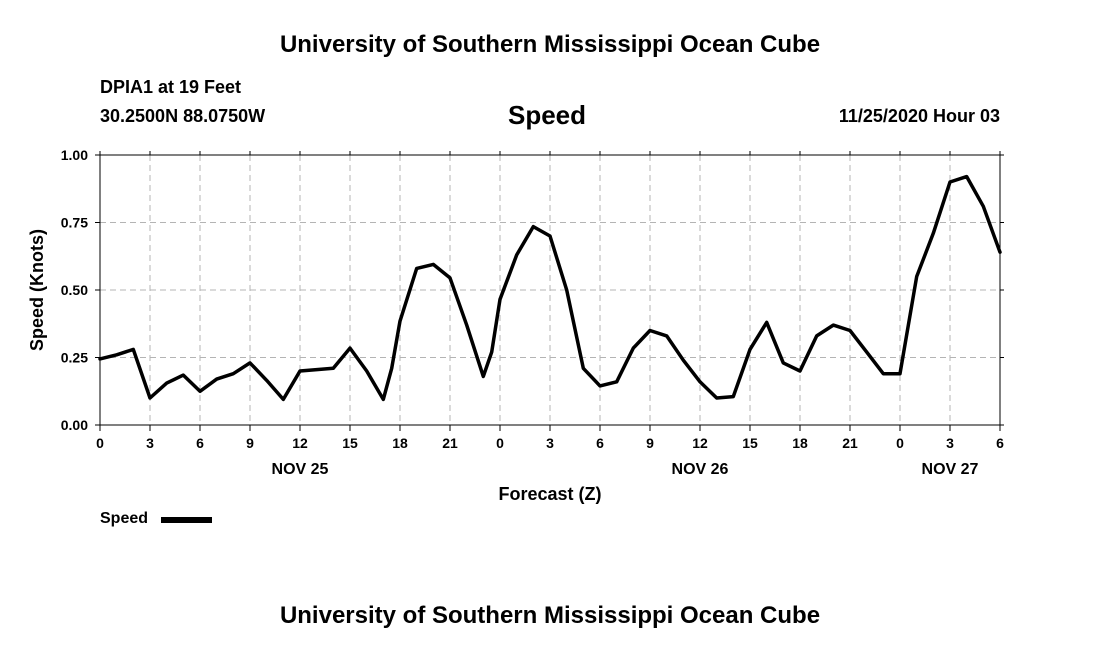 The height and width of the screenshot is (650, 1100). I want to click on y-tick-label: 1.00, so click(74, 155).